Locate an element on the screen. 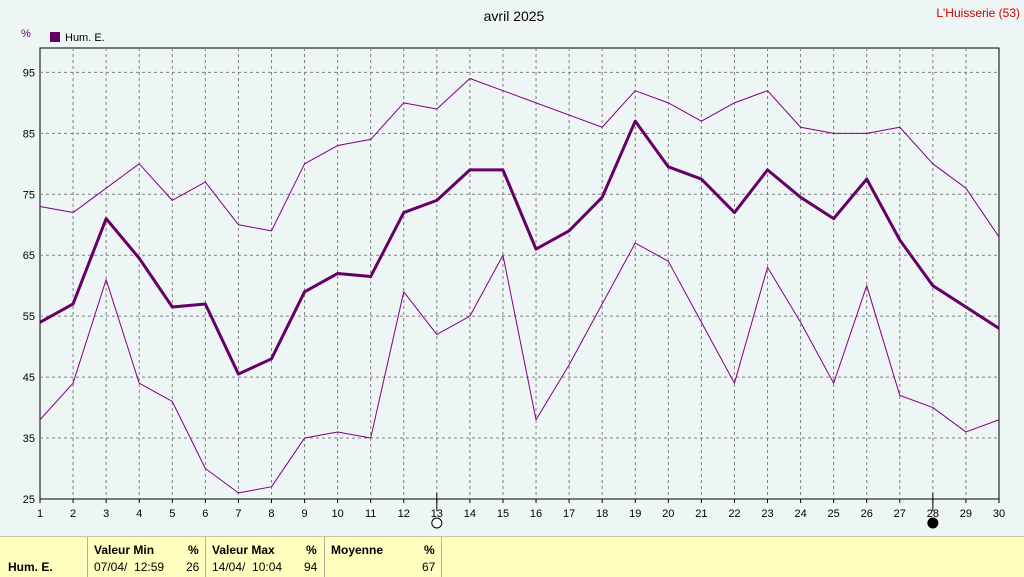  y-axis-ticks: 25 35 45 55 65 75 85 95 is located at coordinates (29, 286).